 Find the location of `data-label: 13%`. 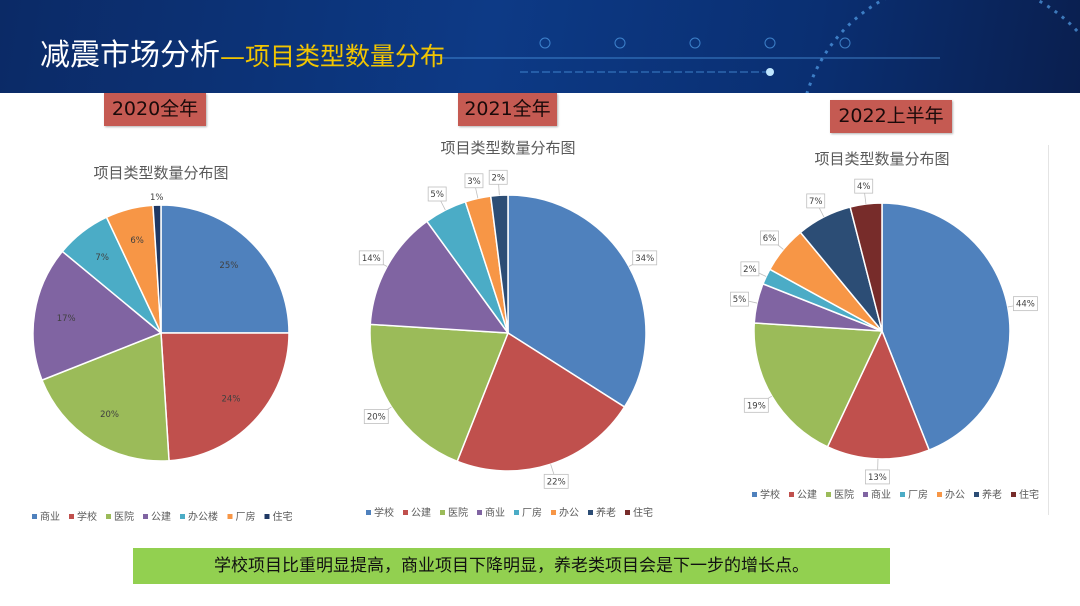

data-label: 13% is located at coordinates (877, 478).